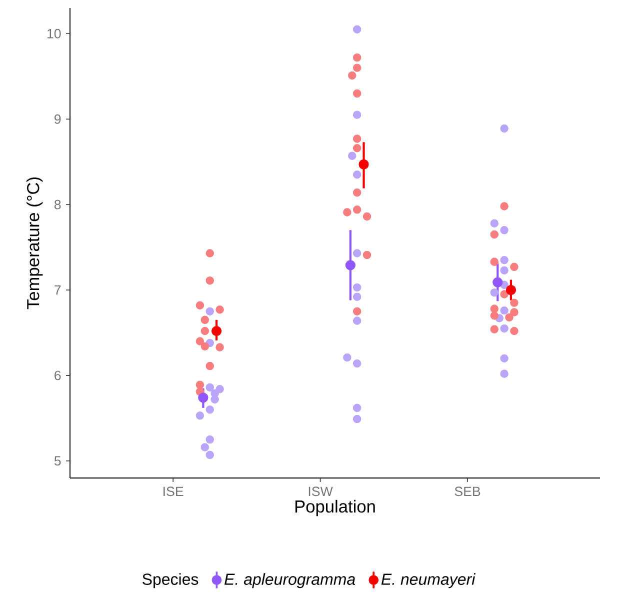 This screenshot has width=620, height=599. I want to click on y-tick-label: 7, so click(57, 290).